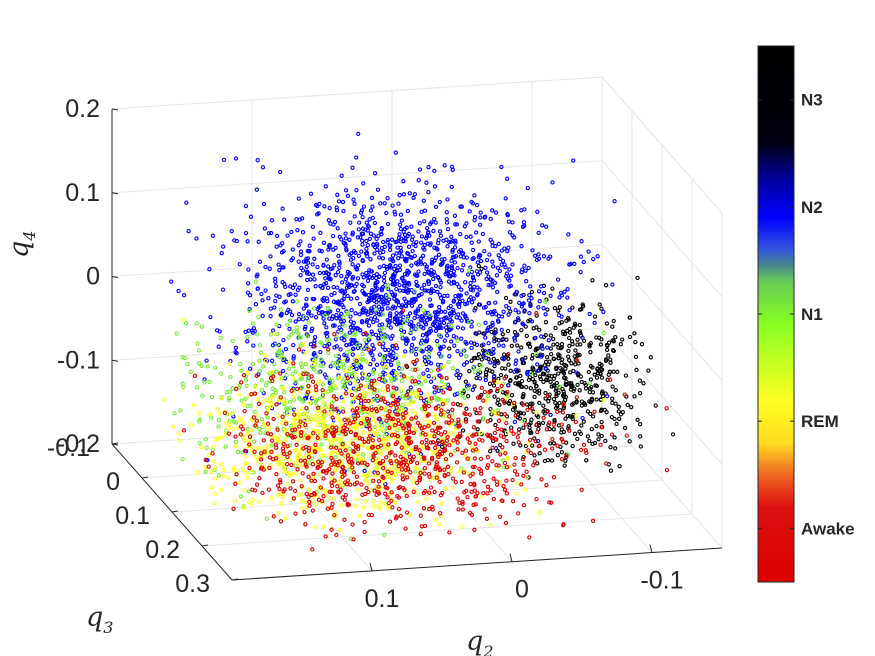  I want to click on q4-axis-label: q4, so click(21, 244).